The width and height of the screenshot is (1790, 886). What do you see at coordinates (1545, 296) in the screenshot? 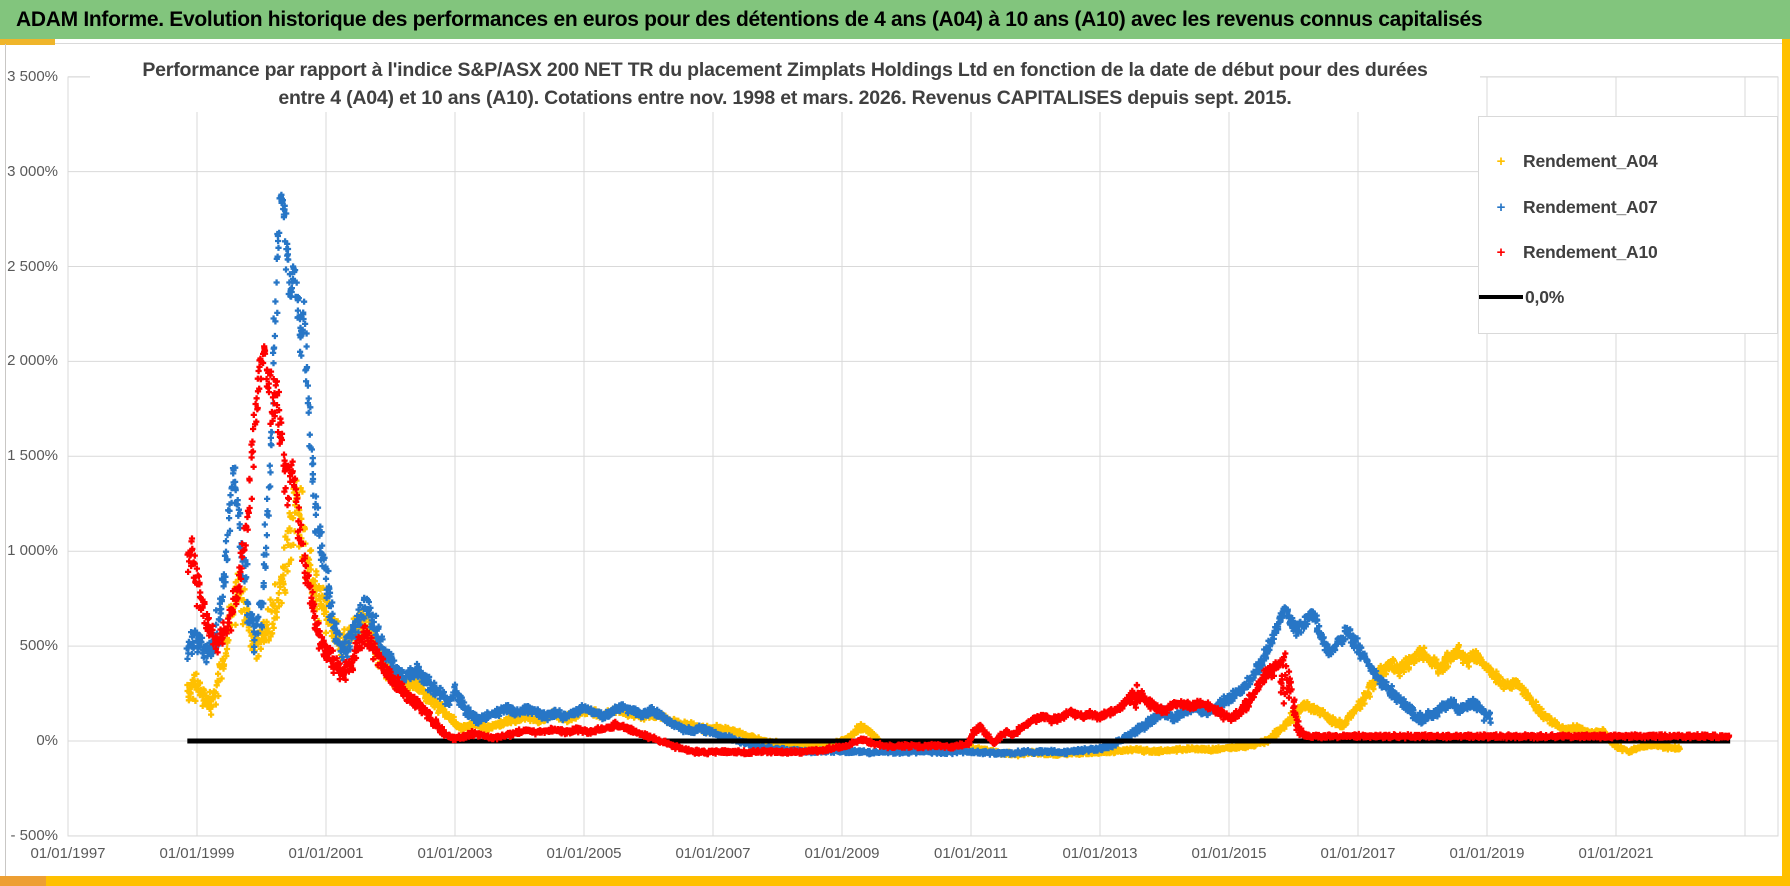
I see `legend-label: 0,0%` at bounding box center [1545, 296].